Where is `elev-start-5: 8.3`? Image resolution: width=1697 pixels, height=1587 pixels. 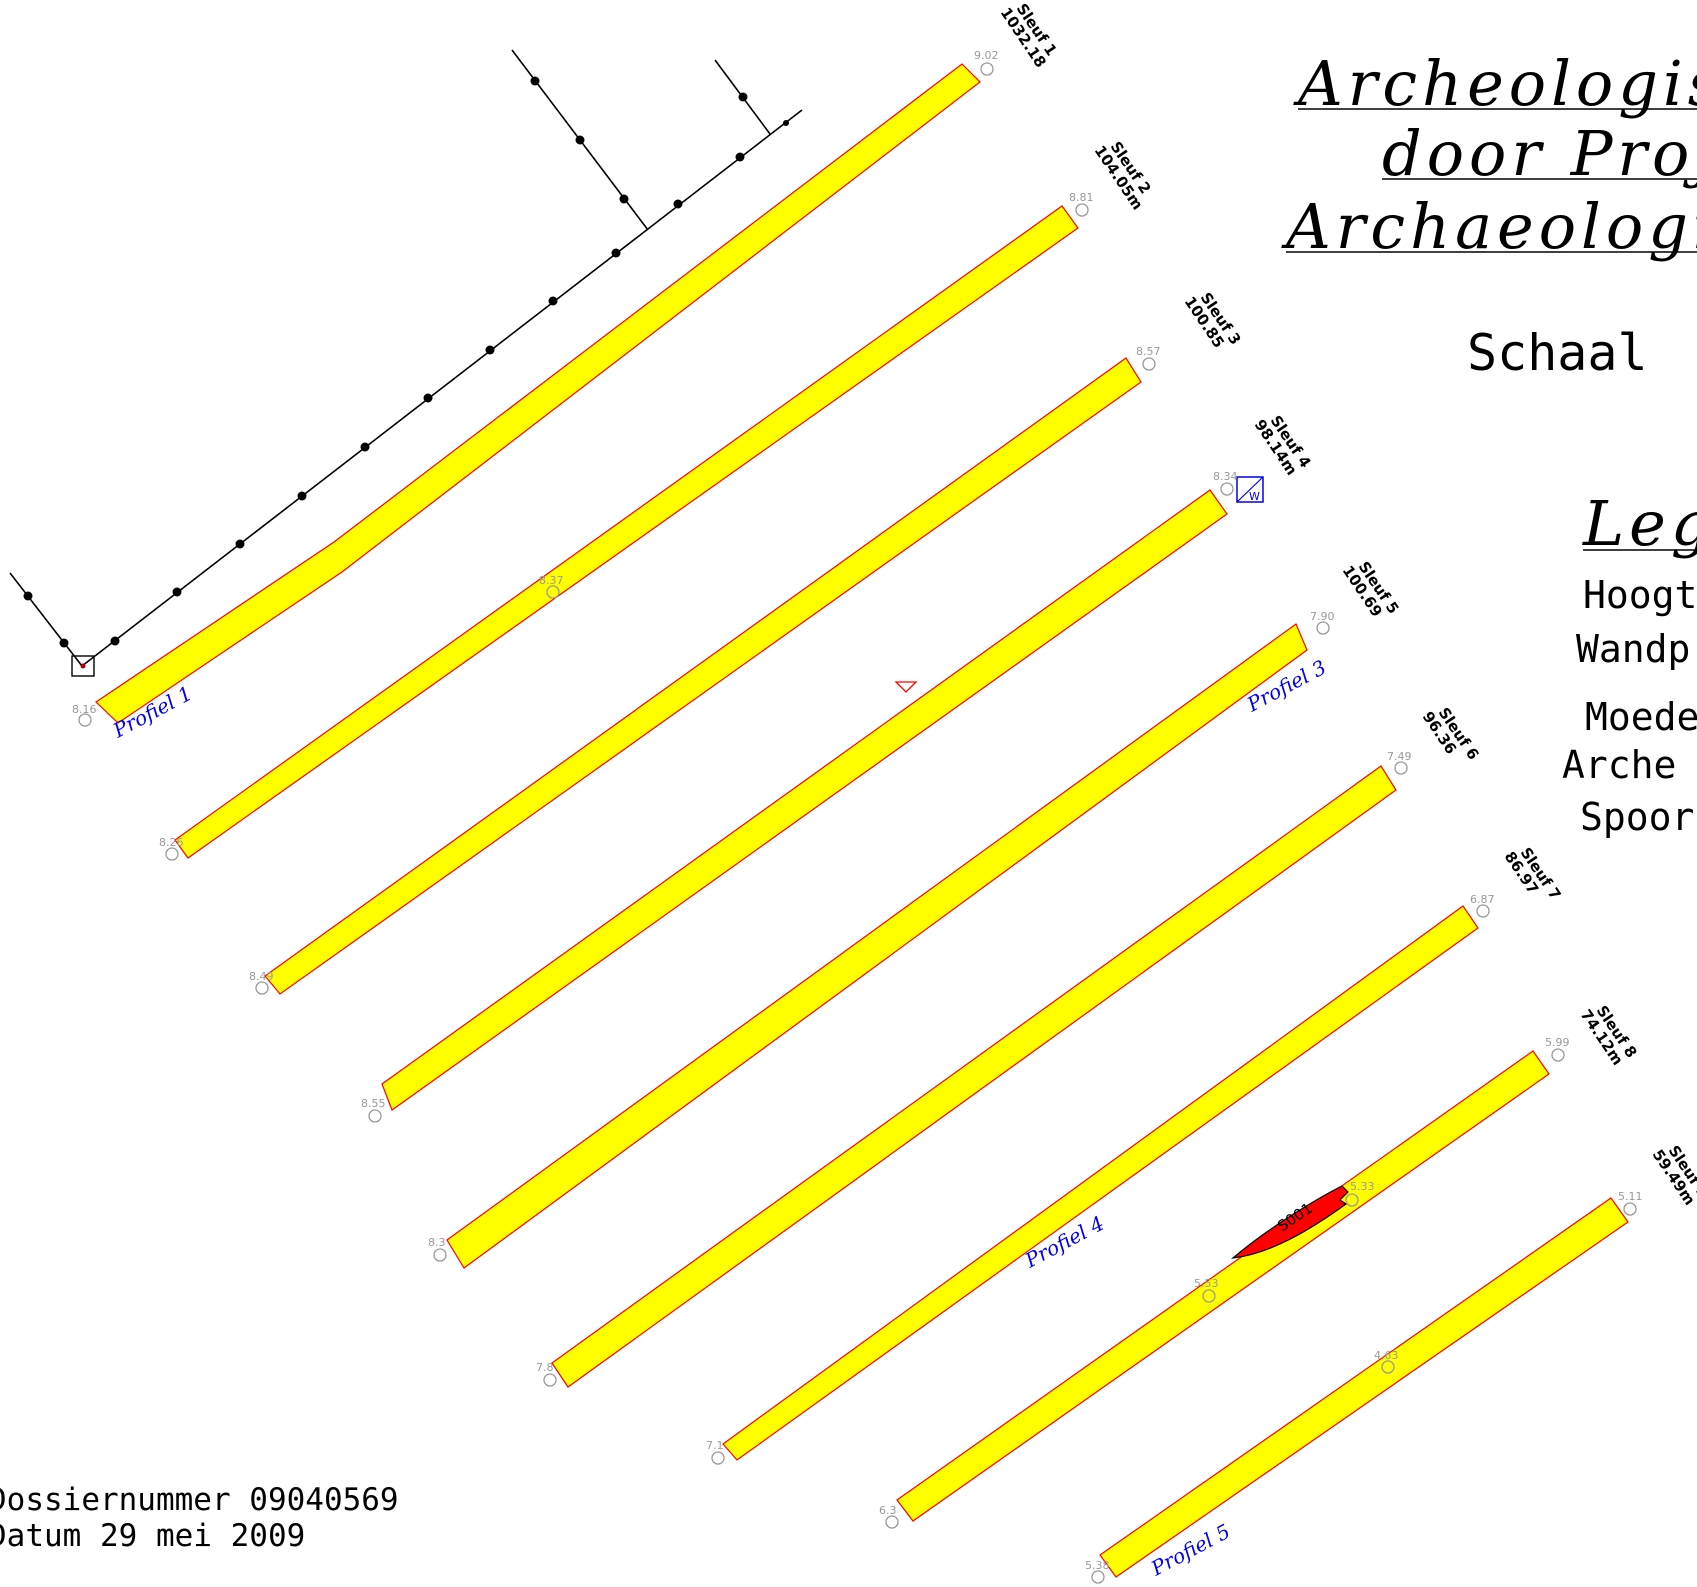
elev-start-5: 8.3 is located at coordinates (437, 1242).